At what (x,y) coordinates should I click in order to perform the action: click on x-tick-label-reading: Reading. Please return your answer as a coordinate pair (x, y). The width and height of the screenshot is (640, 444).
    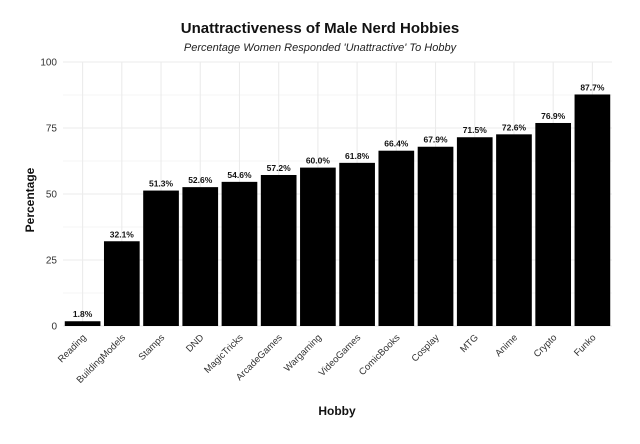
    Looking at the image, I should click on (72, 348).